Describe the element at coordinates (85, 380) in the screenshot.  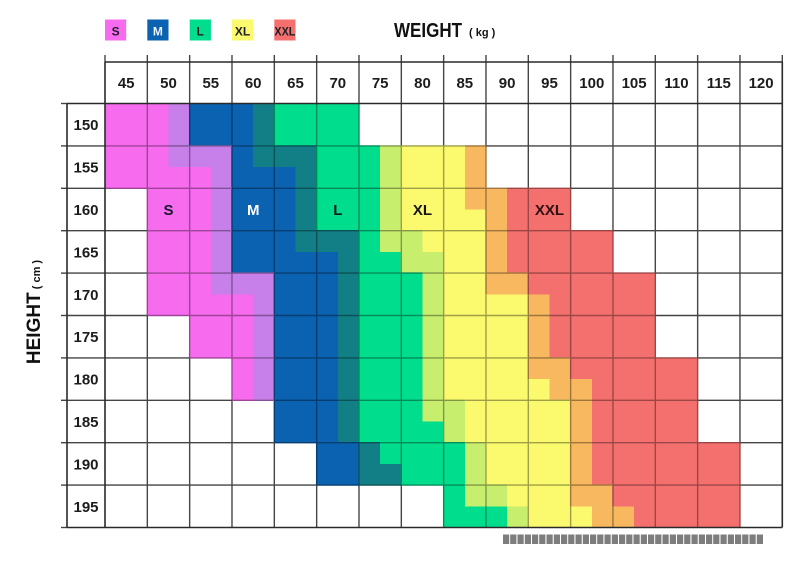
I see `svg-text: 180` at that location.